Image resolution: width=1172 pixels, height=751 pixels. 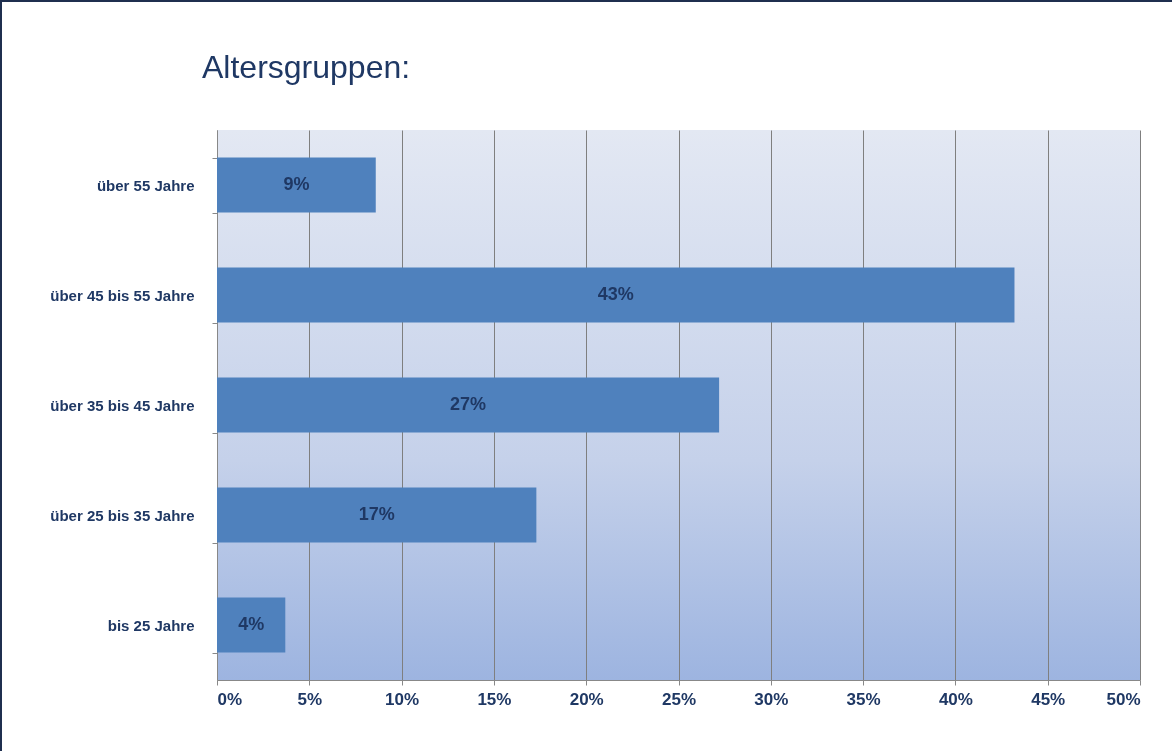 What do you see at coordinates (122, 515) in the screenshot?
I see `y-tick-label: über 25 bis 35 Jahre` at bounding box center [122, 515].